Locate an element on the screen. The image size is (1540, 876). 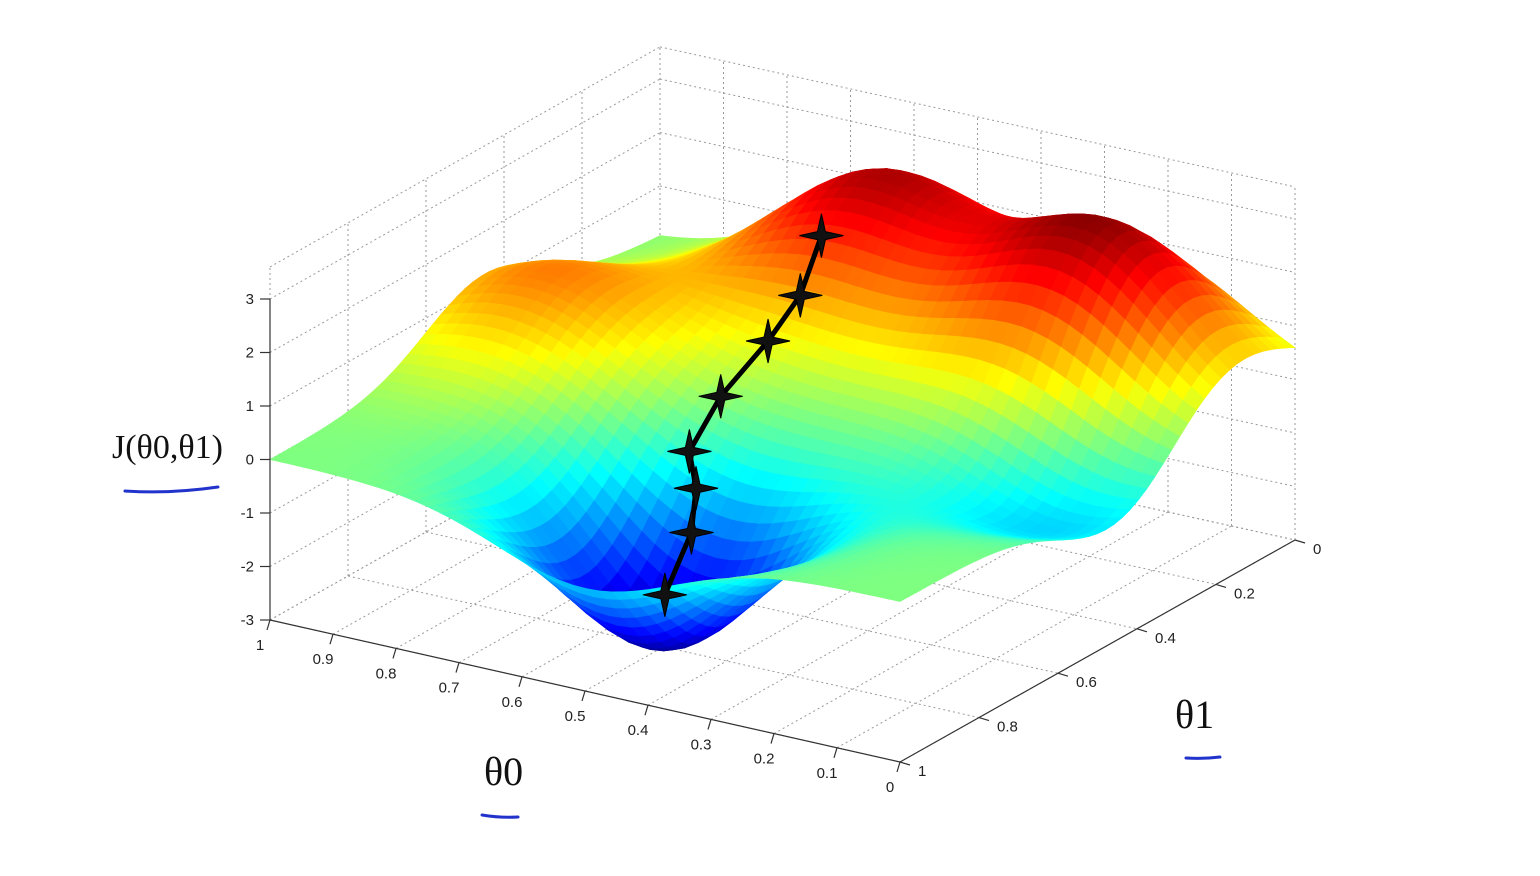
x-tick-label: 0.1 is located at coordinates (827, 773).